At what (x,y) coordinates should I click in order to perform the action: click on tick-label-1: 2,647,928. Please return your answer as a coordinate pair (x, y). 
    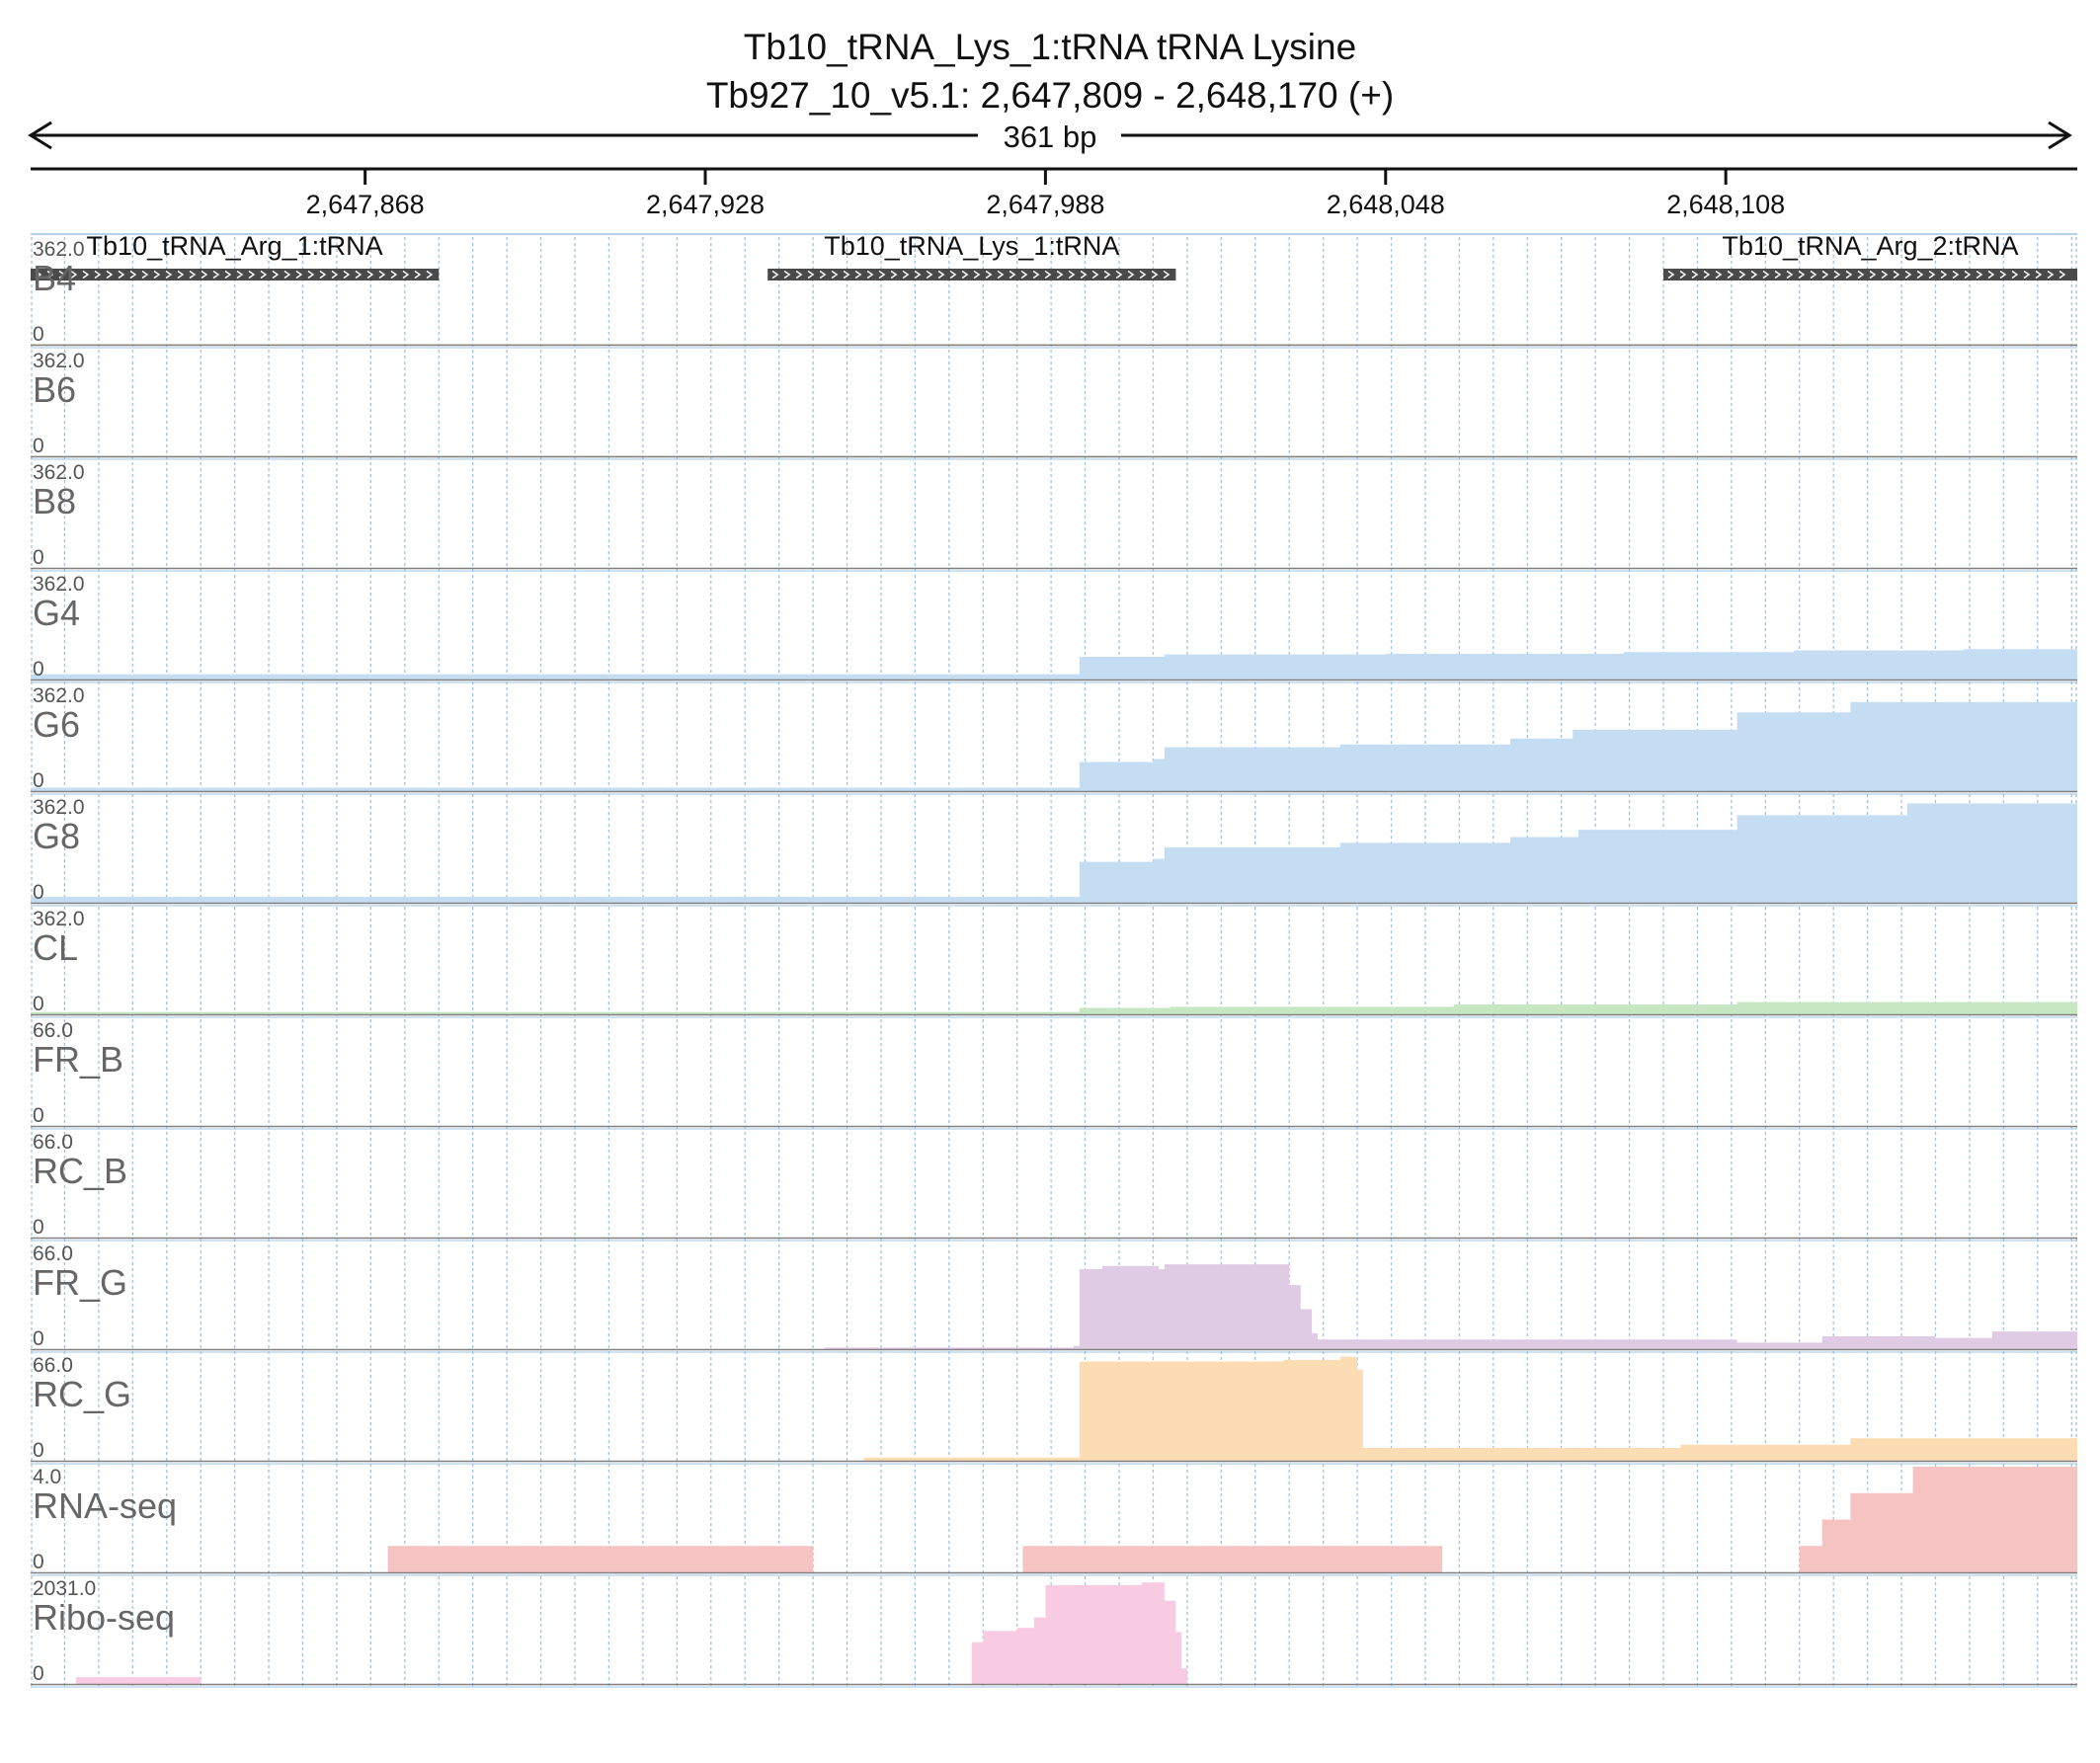
    Looking at the image, I should click on (705, 204).